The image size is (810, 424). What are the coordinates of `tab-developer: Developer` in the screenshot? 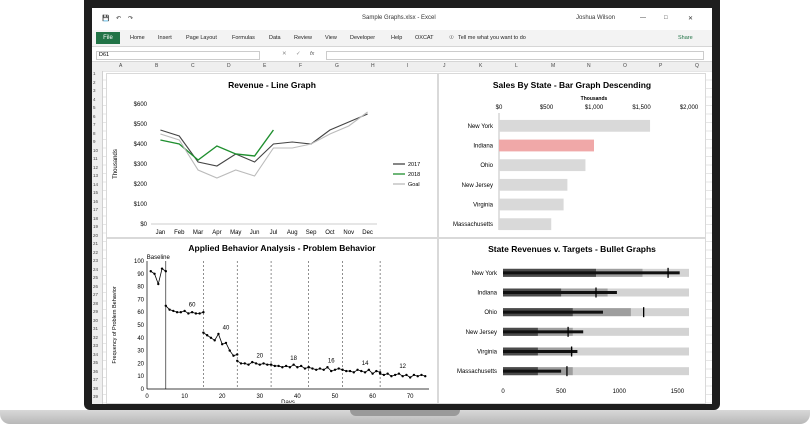 It's located at (363, 38).